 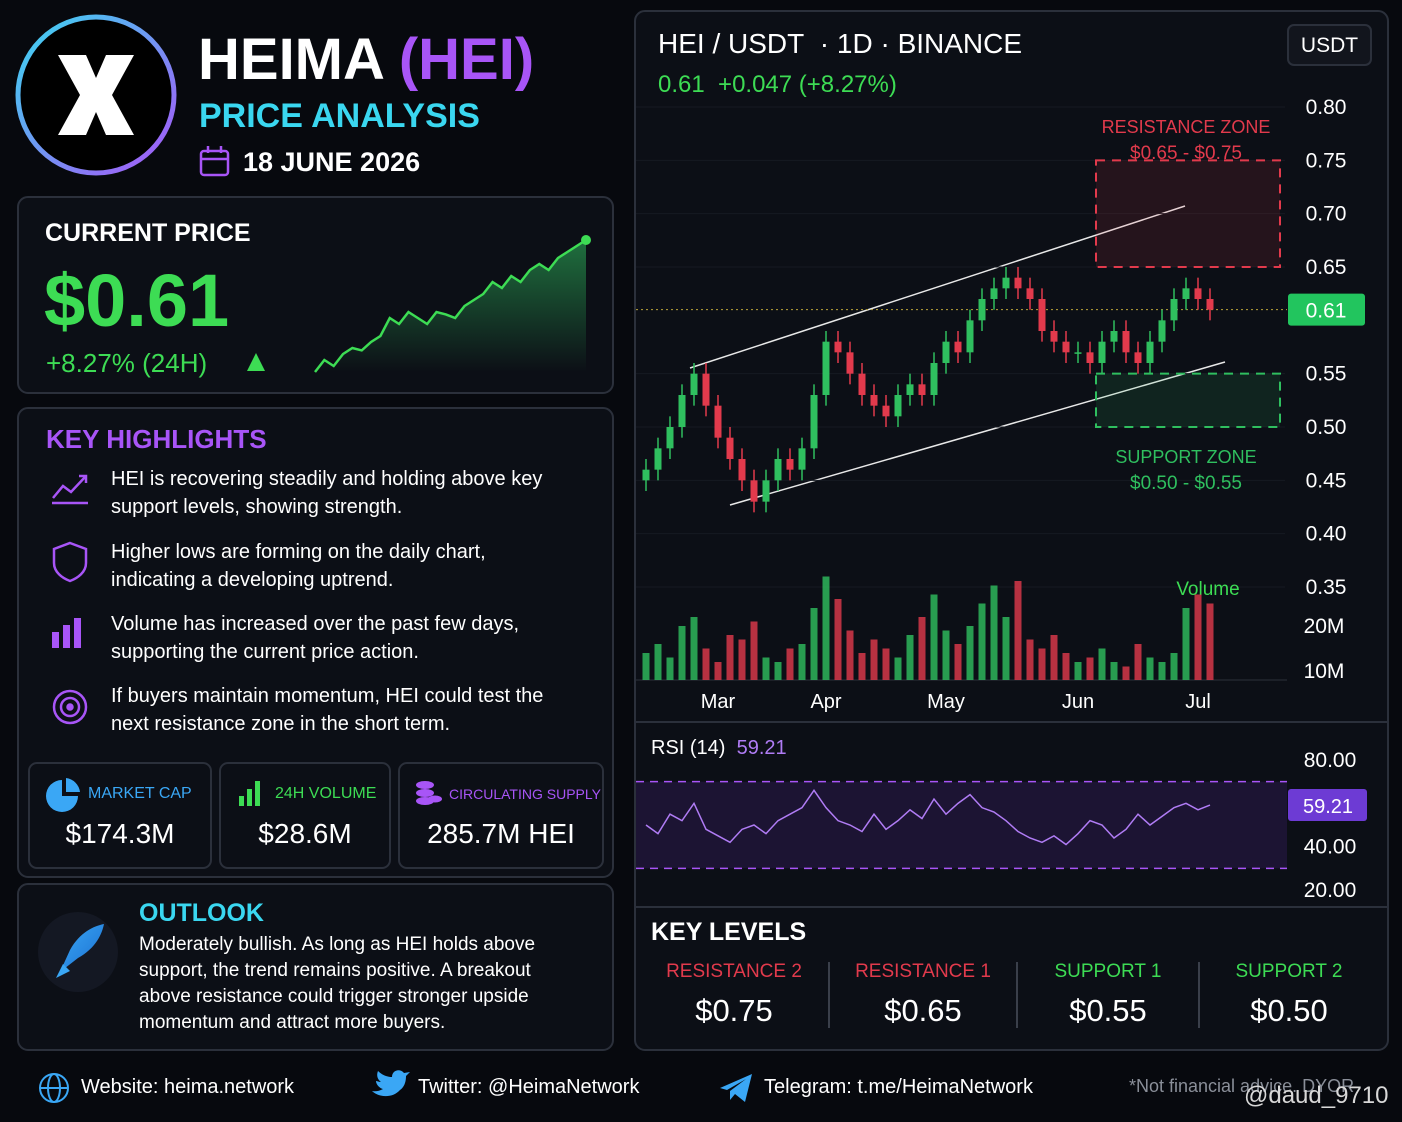 I want to click on twitter: Twitter: @HeimaNetwork, so click(x=529, y=1087).